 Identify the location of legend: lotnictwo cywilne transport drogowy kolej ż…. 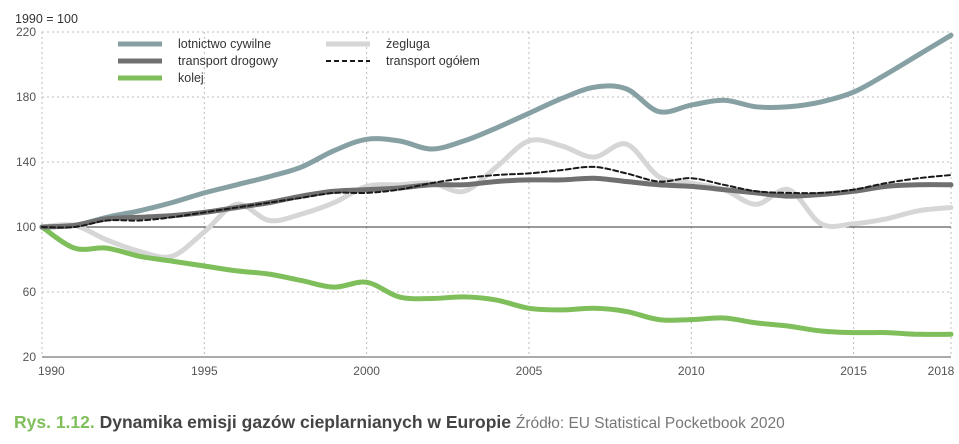
(299, 61).